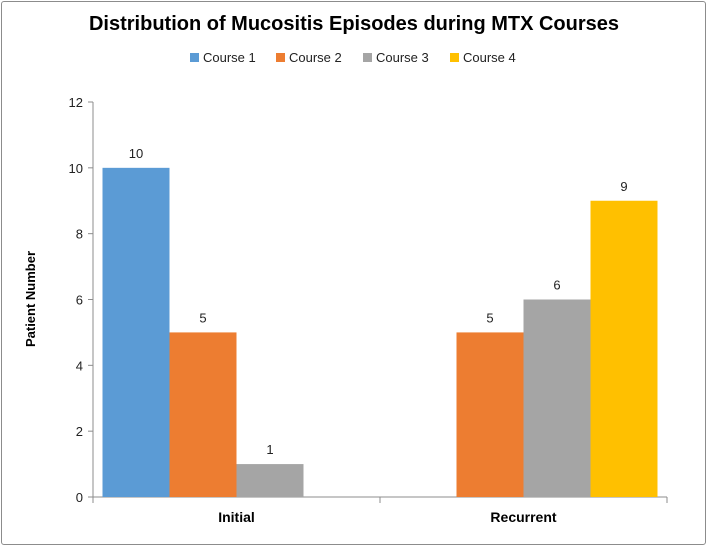 Image resolution: width=709 pixels, height=548 pixels. I want to click on y-ticks: 0 2 4 6 8 10 12, so click(81, 300).